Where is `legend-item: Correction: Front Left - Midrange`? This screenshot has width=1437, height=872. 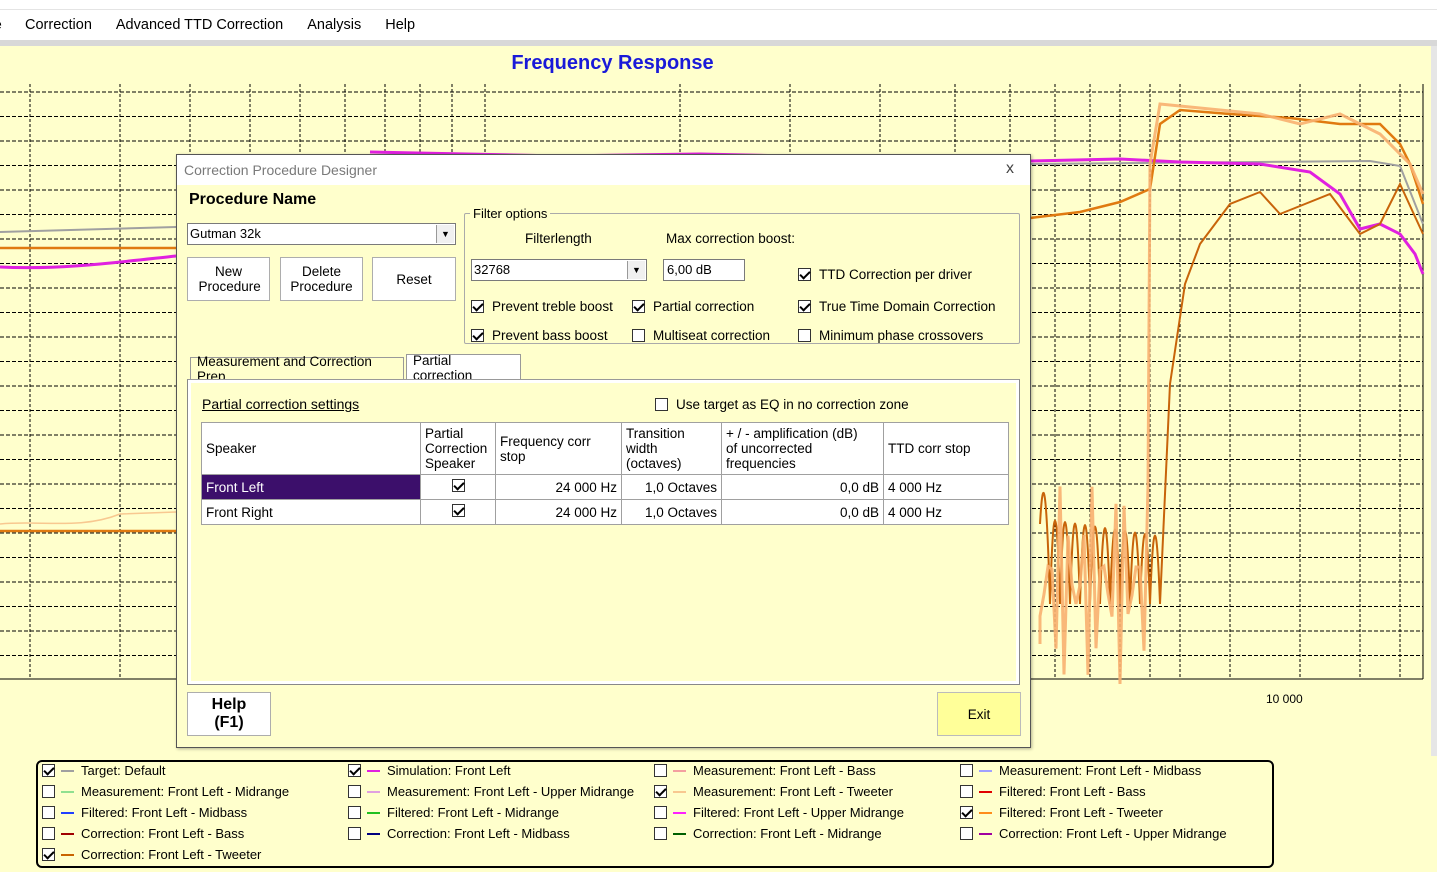
legend-item: Correction: Front Left - Midrange is located at coordinates (768, 833).